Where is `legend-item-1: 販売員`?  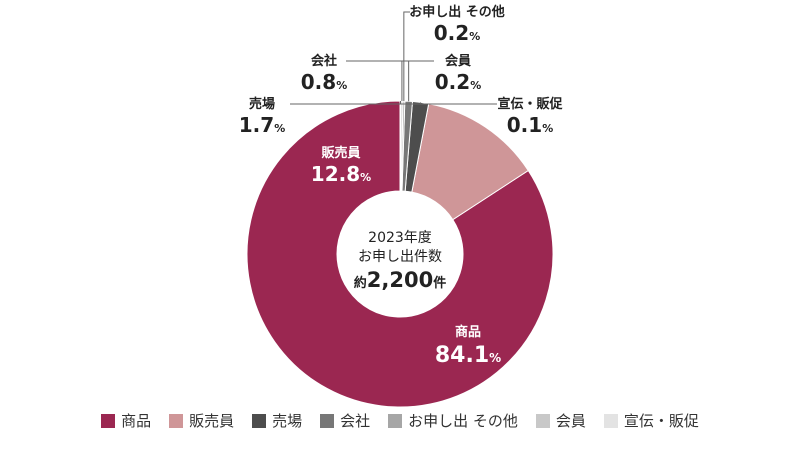
legend-item-1: 販売員 is located at coordinates (201, 420).